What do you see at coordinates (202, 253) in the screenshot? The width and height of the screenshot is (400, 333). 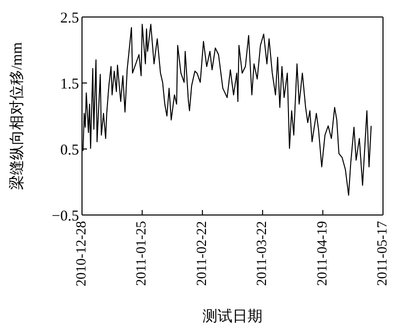 I see `x-tick-label: 2011-02-22` at bounding box center [202, 253].